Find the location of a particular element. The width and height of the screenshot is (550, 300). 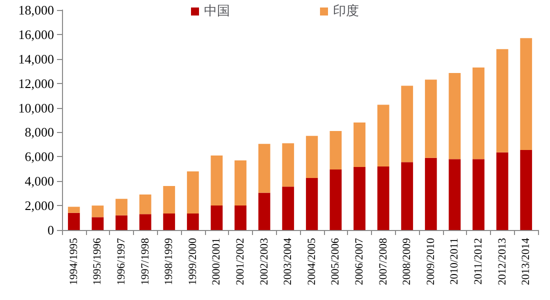

x-tick-label: 1997/1998 is located at coordinates (145, 262).